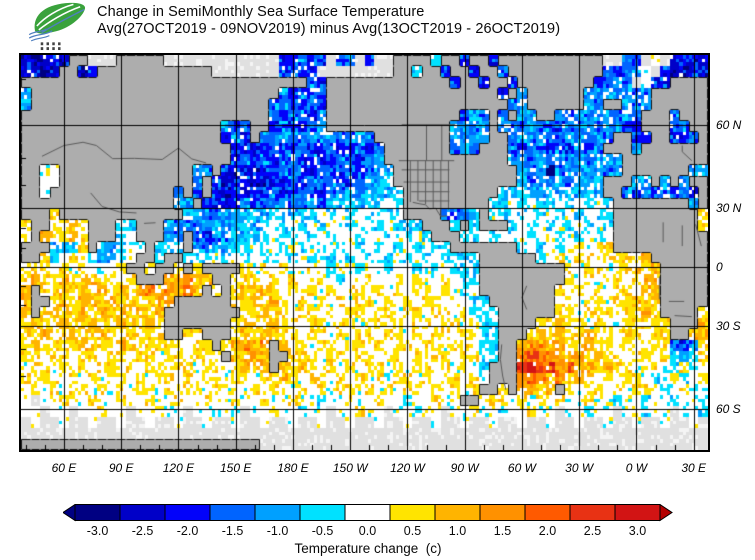  I want to click on colorbar-tick-value: -2.5, so click(142, 531).